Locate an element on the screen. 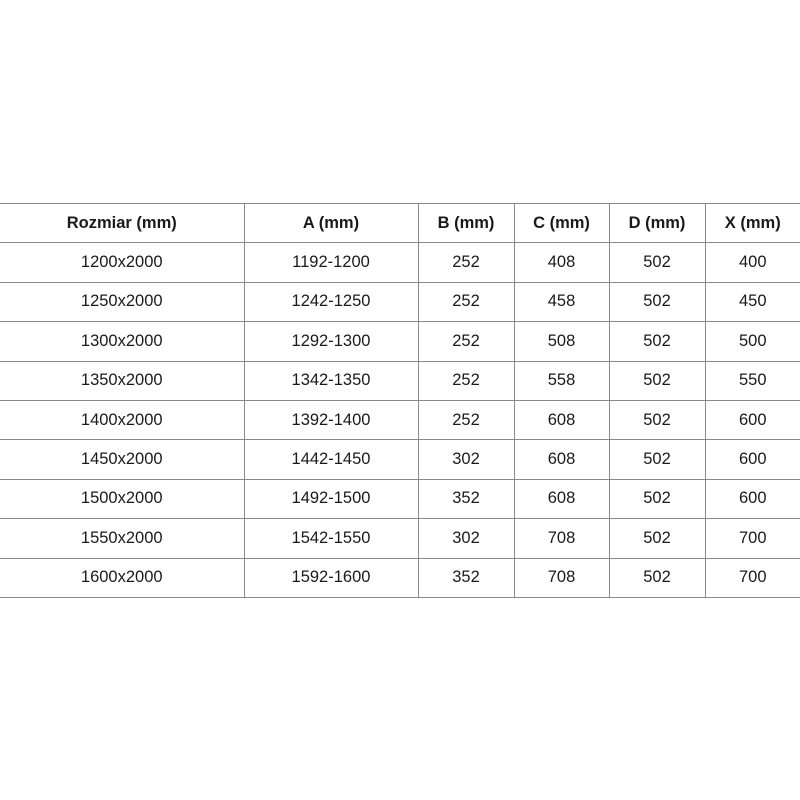 This screenshot has width=800, height=800. table-cell: 1500x2000 is located at coordinates (122, 499).